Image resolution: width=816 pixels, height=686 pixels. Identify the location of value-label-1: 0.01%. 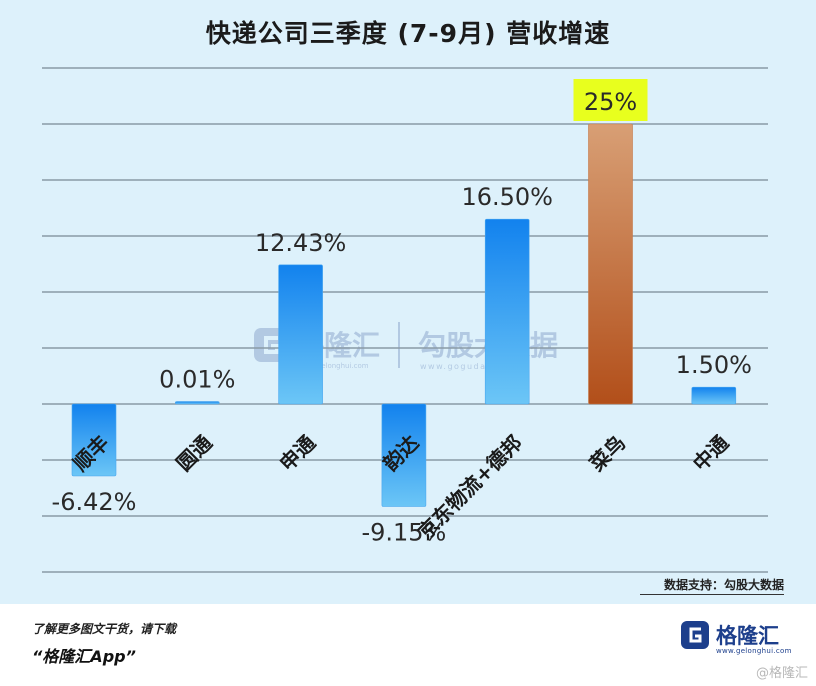
(197, 380).